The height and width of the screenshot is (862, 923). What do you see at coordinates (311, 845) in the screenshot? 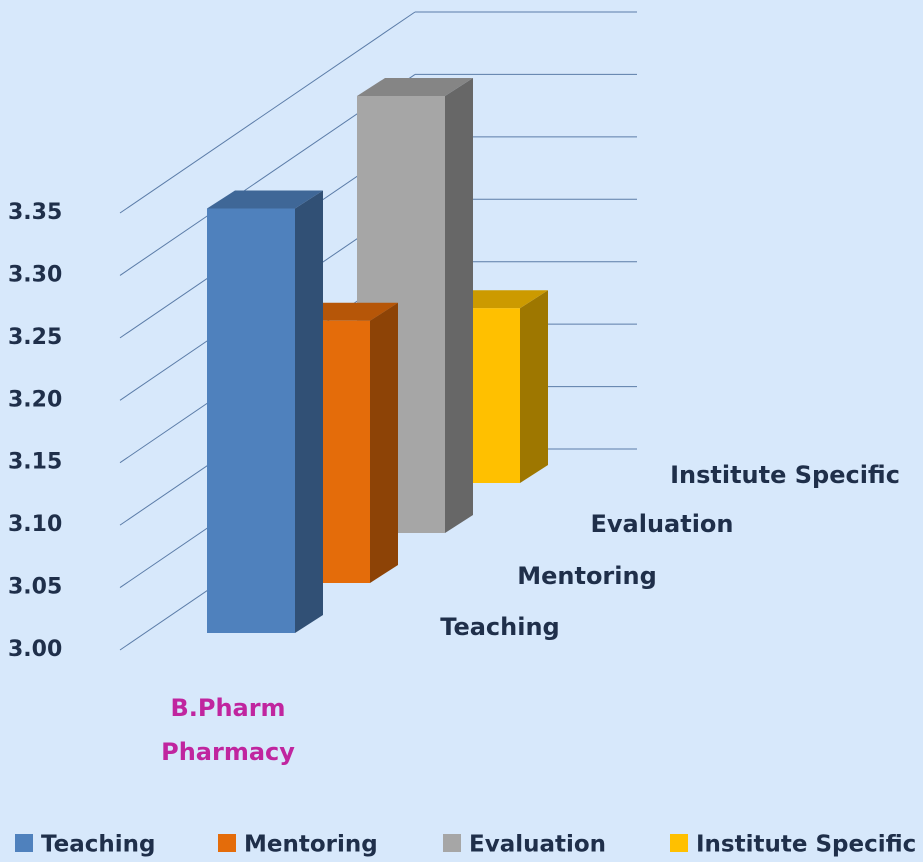
I see `legend-label: Mentoring` at bounding box center [311, 845].